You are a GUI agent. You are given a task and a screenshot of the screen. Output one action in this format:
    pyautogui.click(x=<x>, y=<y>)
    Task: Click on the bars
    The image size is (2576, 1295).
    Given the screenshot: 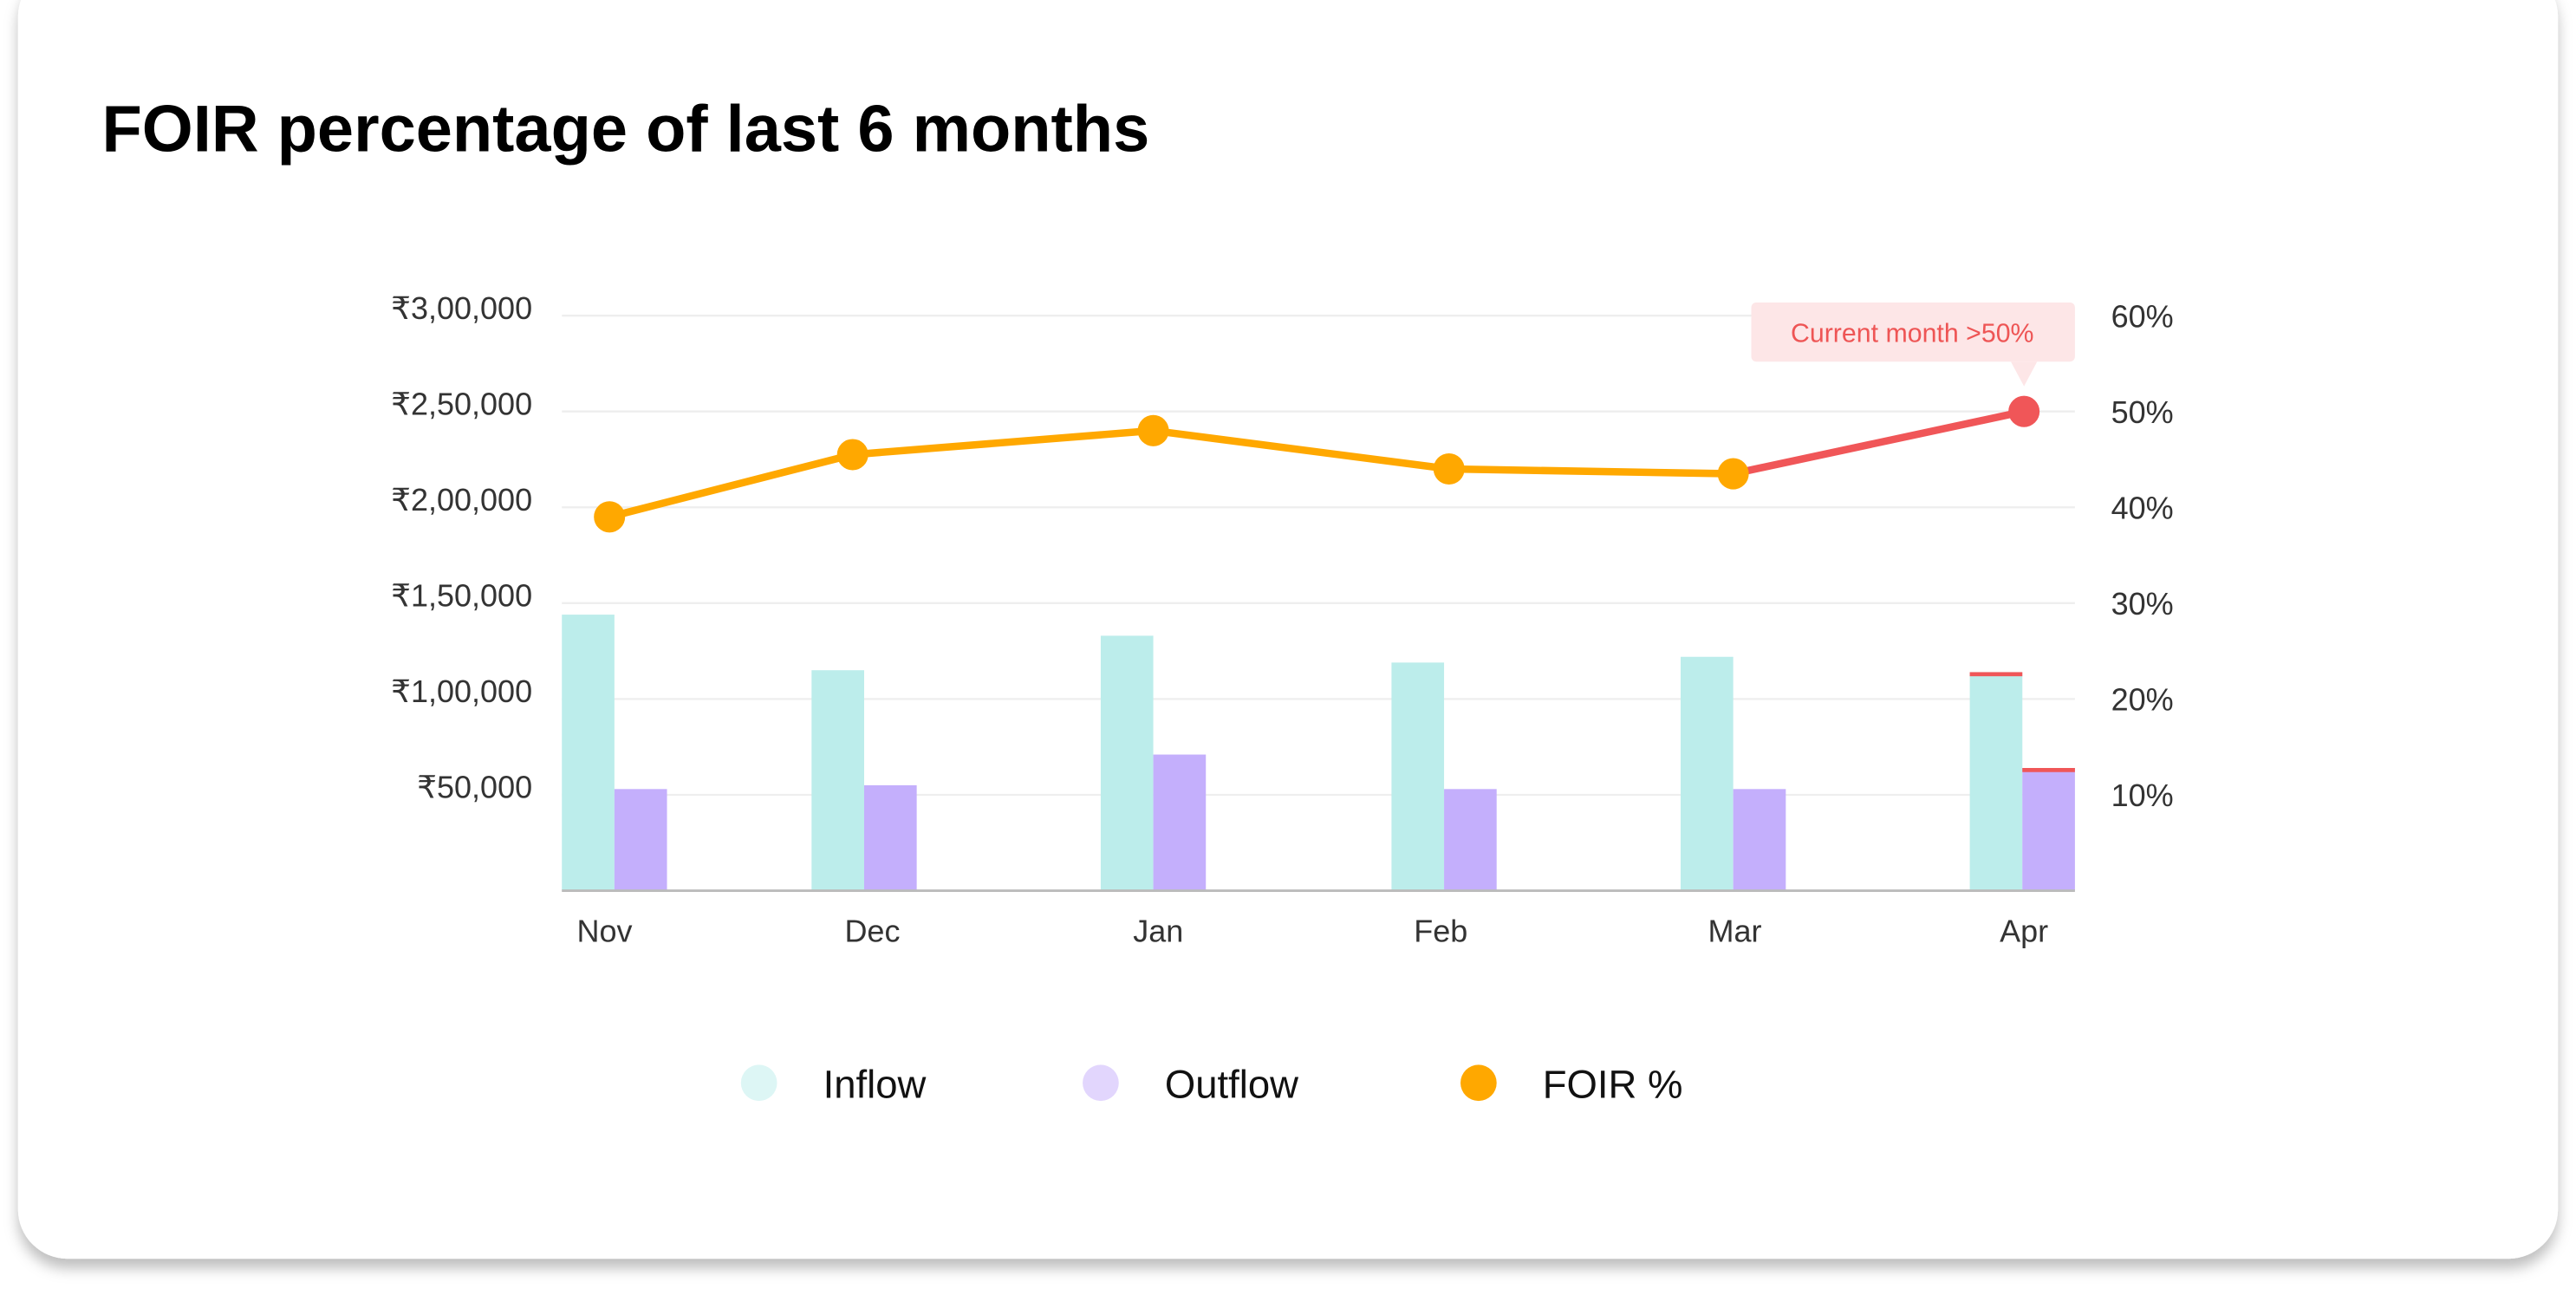 What is the action you would take?
    pyautogui.click(x=1318, y=753)
    